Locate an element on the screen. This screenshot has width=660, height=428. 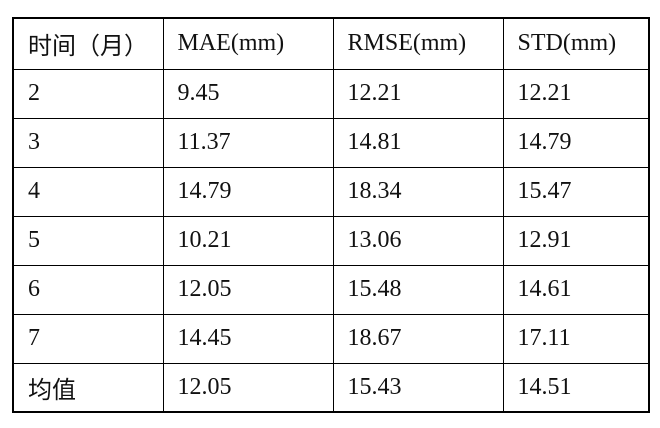
table-cell: 18.67 is located at coordinates (418, 338).